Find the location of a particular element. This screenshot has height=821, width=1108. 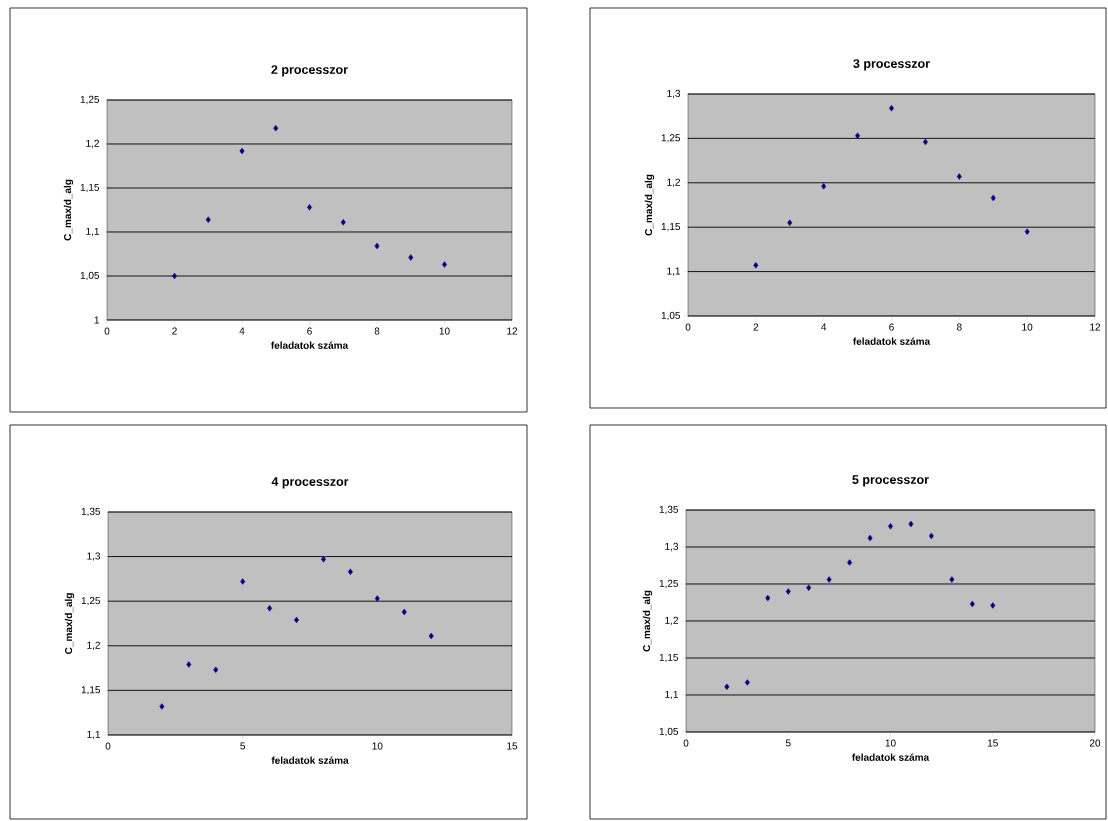

x-tick-label: 20 is located at coordinates (1095, 743).